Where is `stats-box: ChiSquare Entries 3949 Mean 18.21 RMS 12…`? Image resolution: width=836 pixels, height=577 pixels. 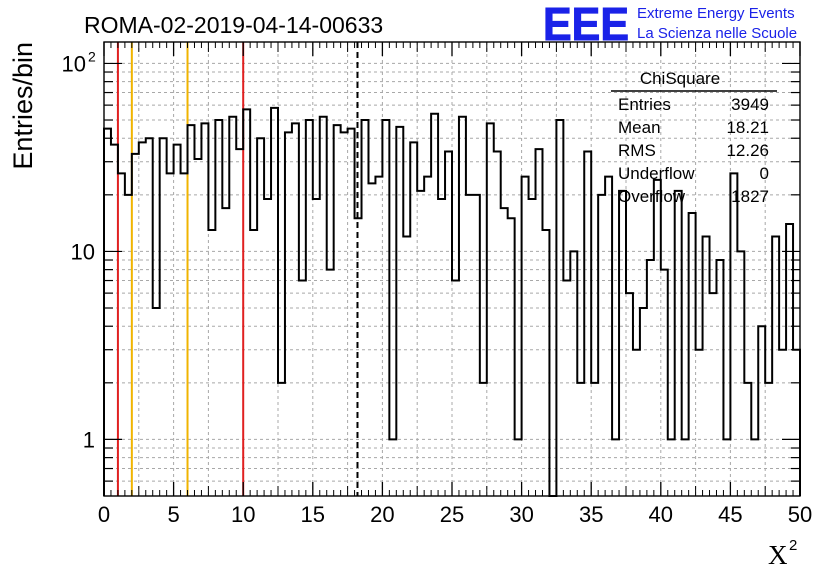 stats-box: ChiSquare Entries 3949 Mean 18.21 RMS 12… is located at coordinates (694, 137).